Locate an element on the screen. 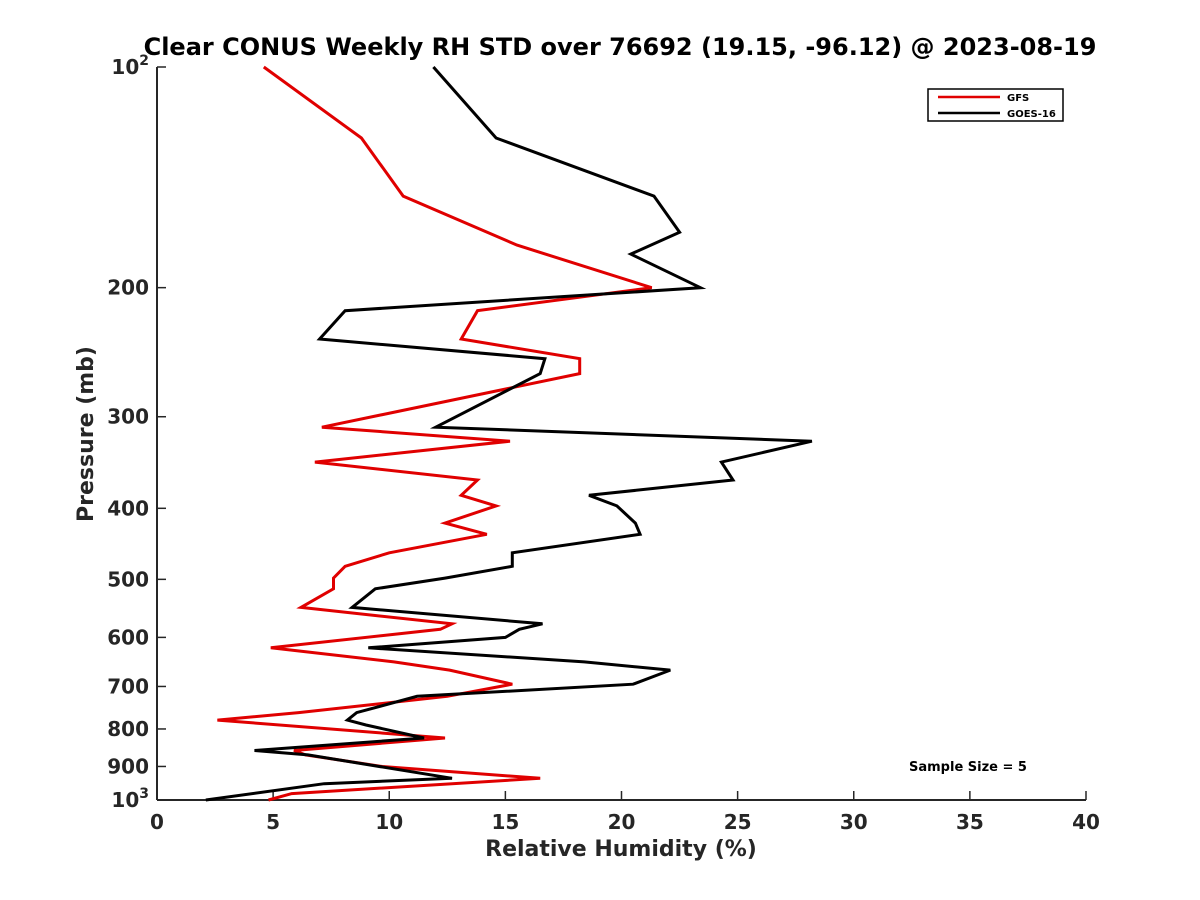 This screenshot has height=900, width=1200. x-tick-label: 40 is located at coordinates (1086, 822).